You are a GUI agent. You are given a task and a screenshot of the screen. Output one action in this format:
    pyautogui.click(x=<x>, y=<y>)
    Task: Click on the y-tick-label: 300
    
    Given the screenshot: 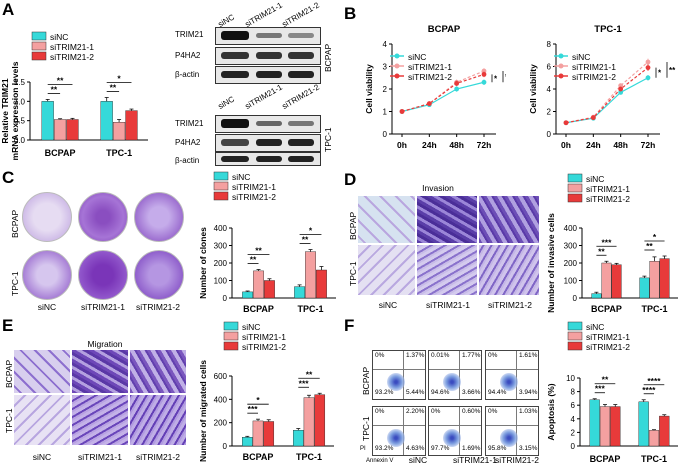 What is the action you would take?
    pyautogui.click(x=221, y=246)
    